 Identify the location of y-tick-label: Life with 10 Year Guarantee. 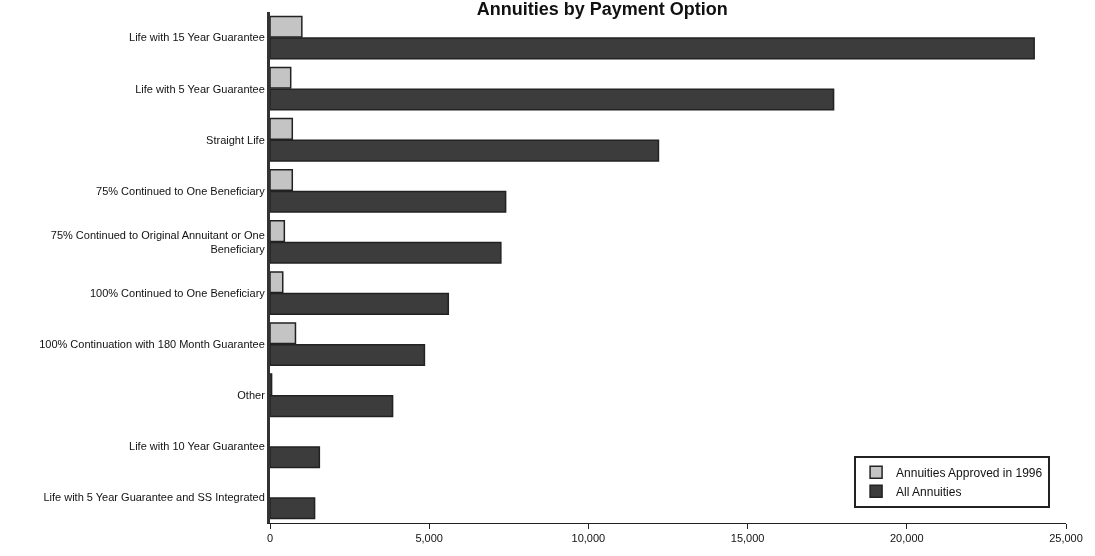
(197, 446).